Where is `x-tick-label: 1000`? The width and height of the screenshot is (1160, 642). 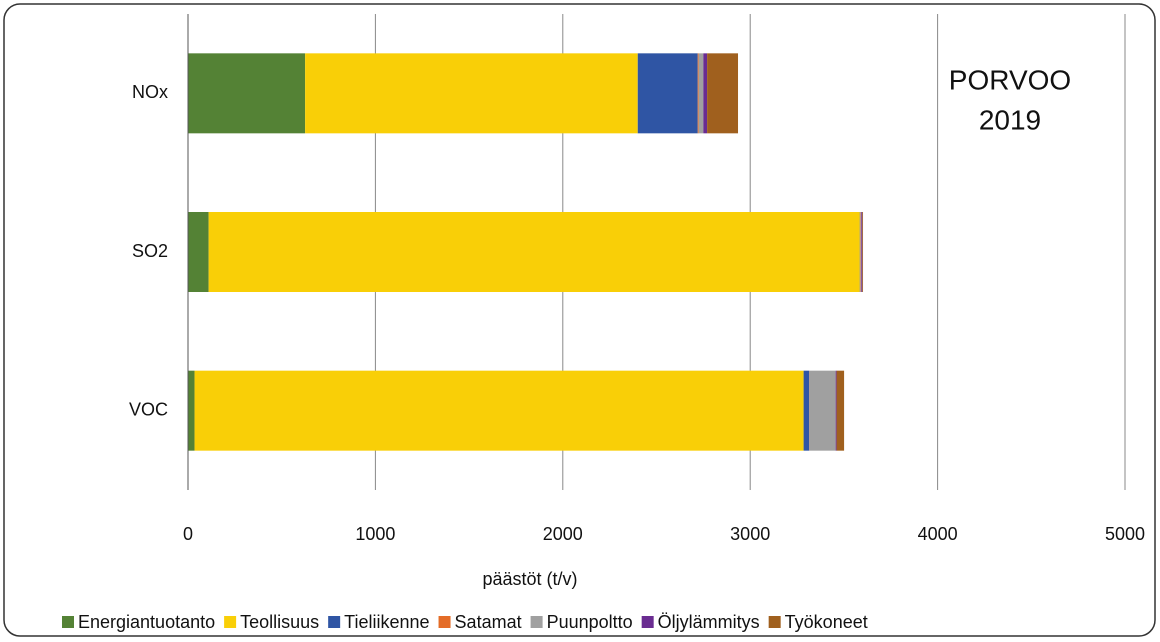 x-tick-label: 1000 is located at coordinates (375, 534).